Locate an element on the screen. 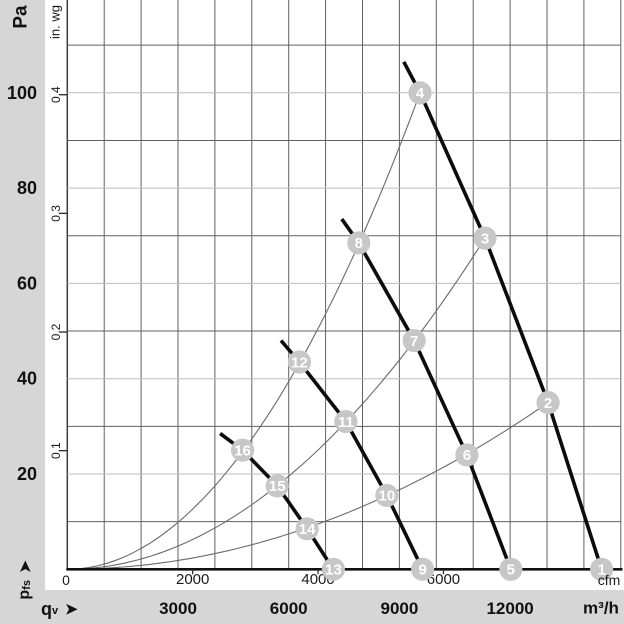 The image size is (624, 624). operating-point-number-1: 1 is located at coordinates (601, 570).